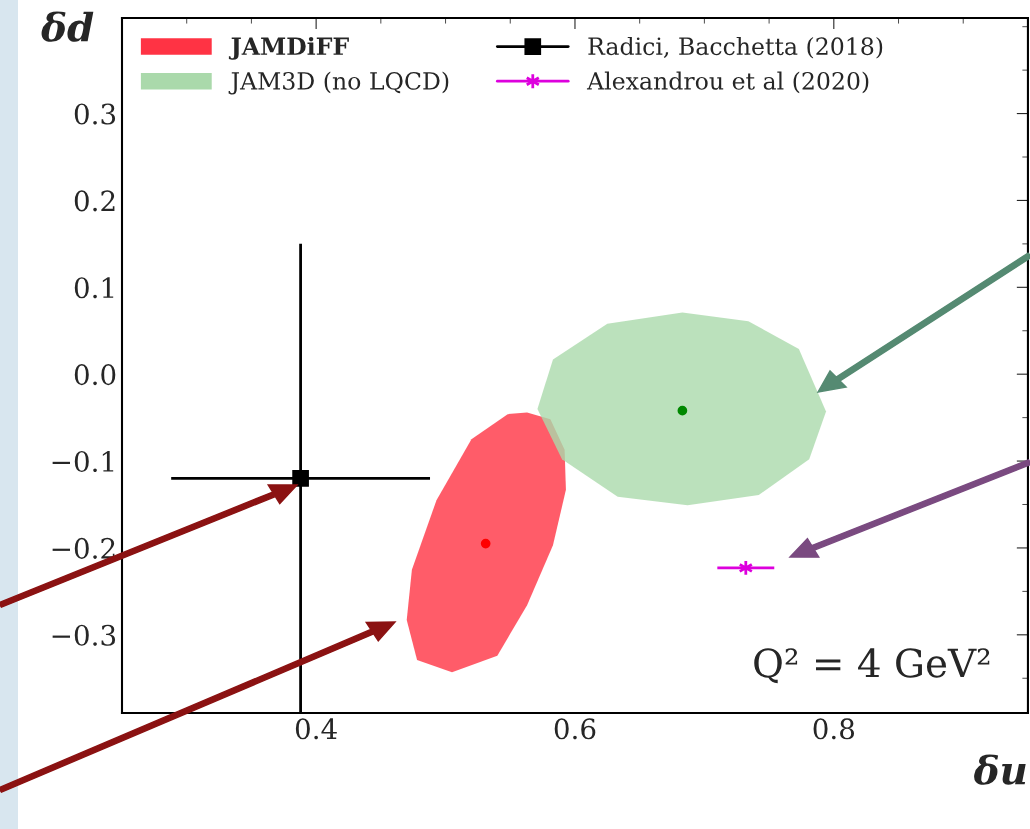 The image size is (1030, 829). Describe the element at coordinates (1000, 769) in the screenshot. I see `x-axis-title: δu` at that location.